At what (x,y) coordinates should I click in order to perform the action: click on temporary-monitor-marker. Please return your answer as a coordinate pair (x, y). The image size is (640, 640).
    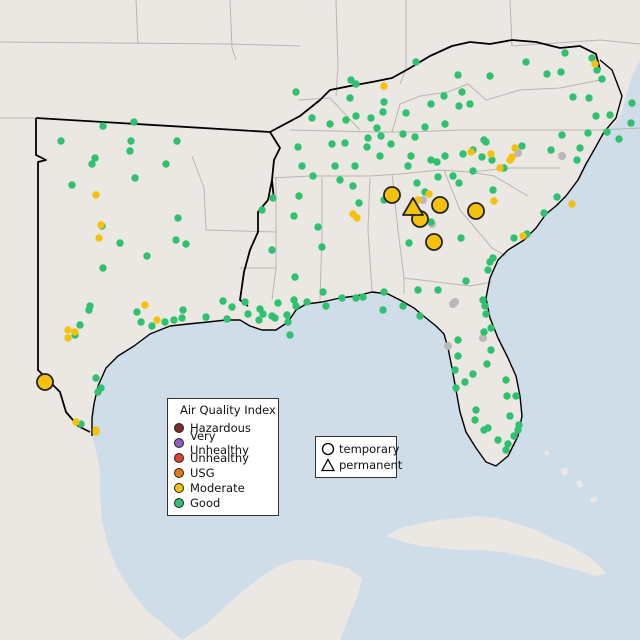
    Looking at the image, I should click on (440, 205).